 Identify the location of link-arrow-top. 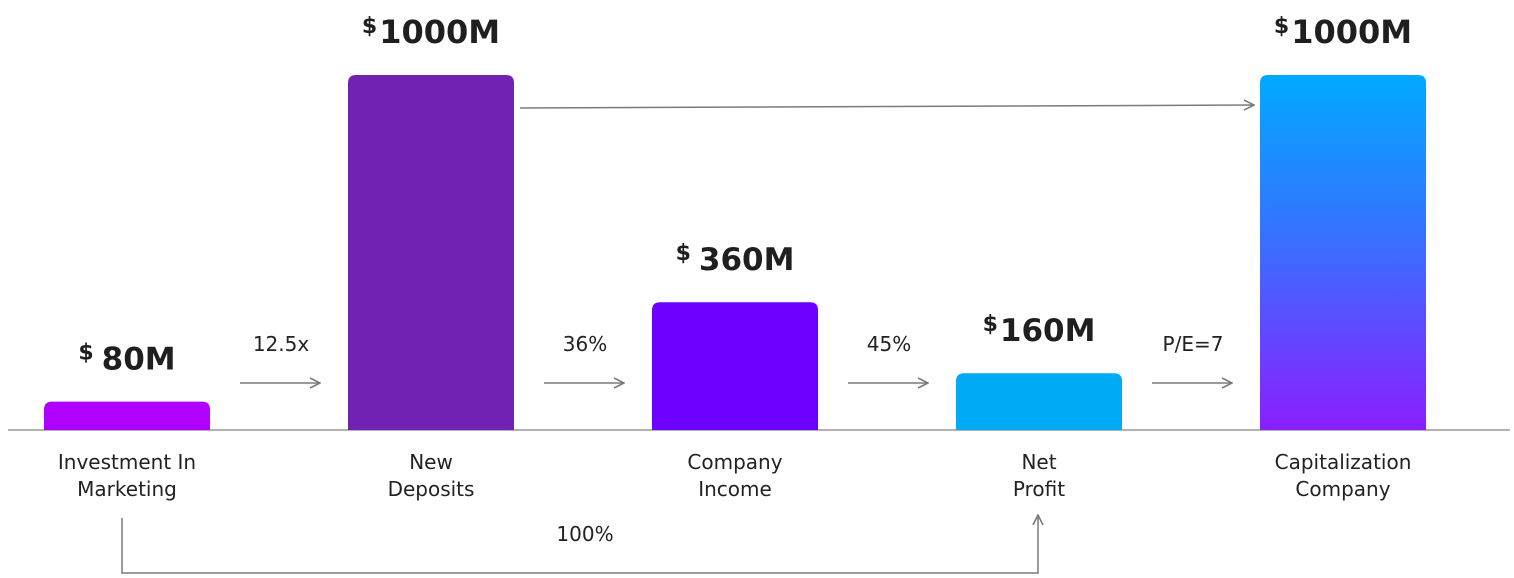
(886, 106).